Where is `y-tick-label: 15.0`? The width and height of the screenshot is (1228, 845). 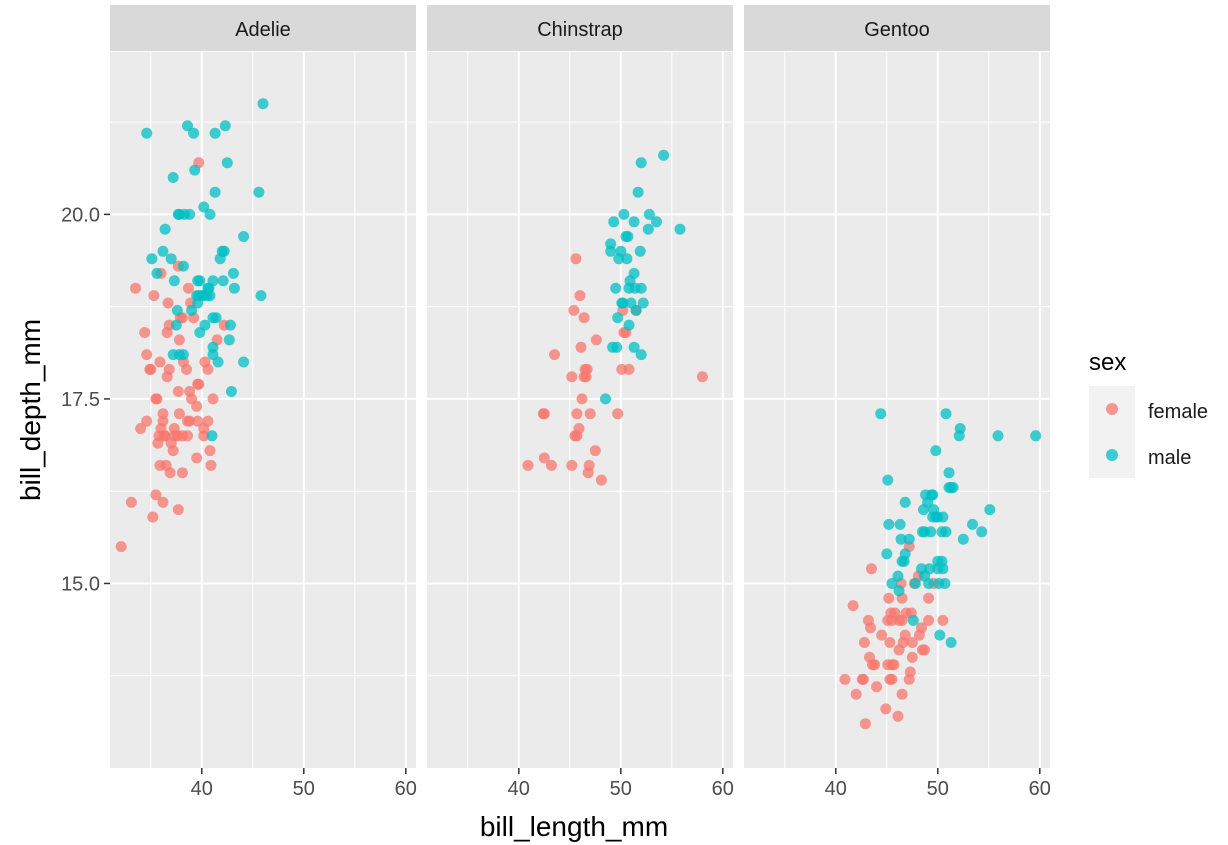 y-tick-label: 15.0 is located at coordinates (80, 584).